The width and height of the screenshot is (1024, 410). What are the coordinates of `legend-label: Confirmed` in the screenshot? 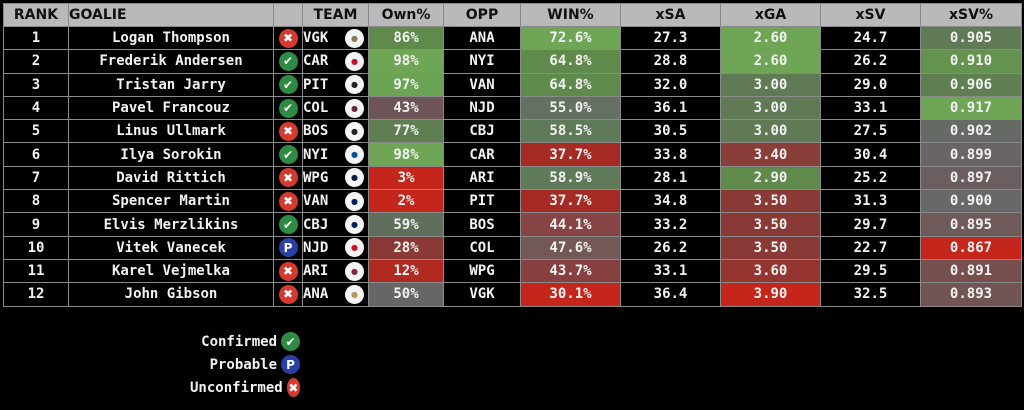 It's located at (239, 341).